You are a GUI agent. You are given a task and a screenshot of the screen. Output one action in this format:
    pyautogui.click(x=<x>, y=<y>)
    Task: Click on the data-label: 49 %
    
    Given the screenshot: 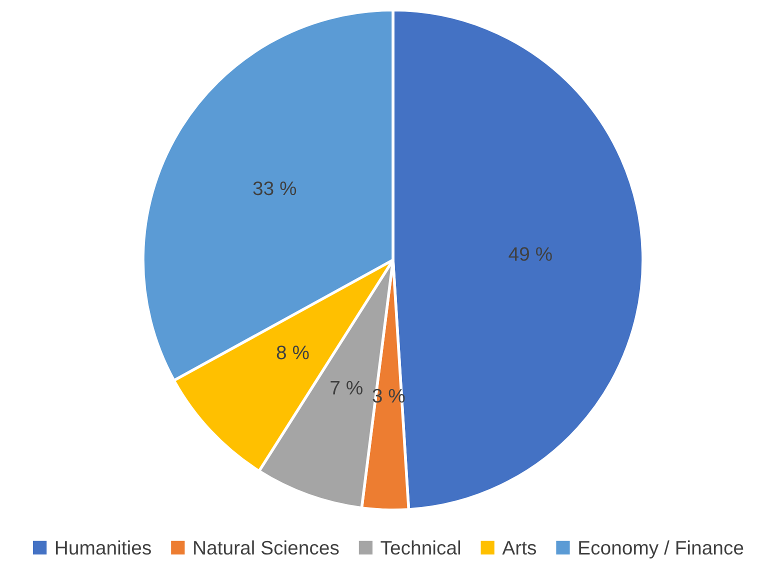 What is the action you would take?
    pyautogui.click(x=530, y=254)
    